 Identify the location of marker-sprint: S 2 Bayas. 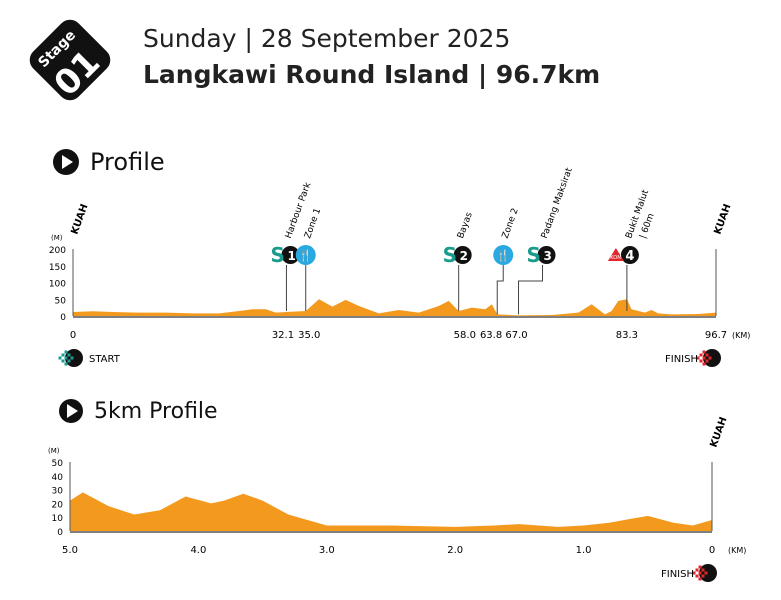
(459, 261).